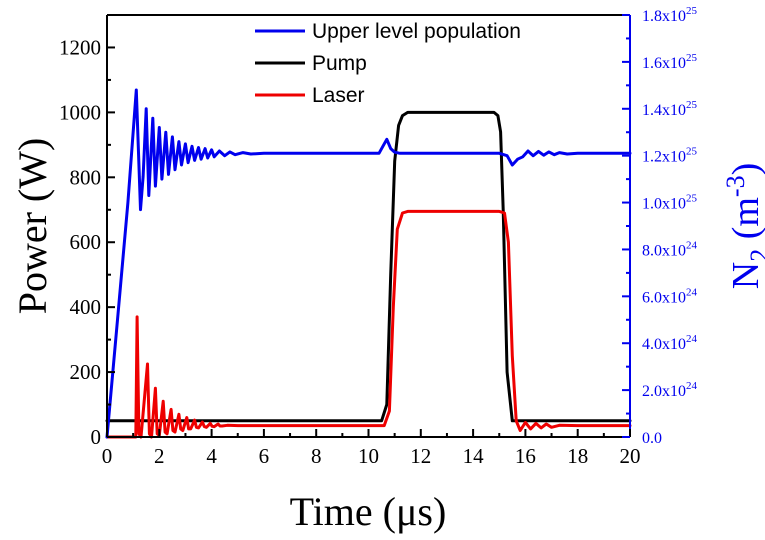 The height and width of the screenshot is (540, 765). What do you see at coordinates (670, 249) in the screenshot?
I see `y-right-tick-label: 8.0x10²⁴` at bounding box center [670, 249].